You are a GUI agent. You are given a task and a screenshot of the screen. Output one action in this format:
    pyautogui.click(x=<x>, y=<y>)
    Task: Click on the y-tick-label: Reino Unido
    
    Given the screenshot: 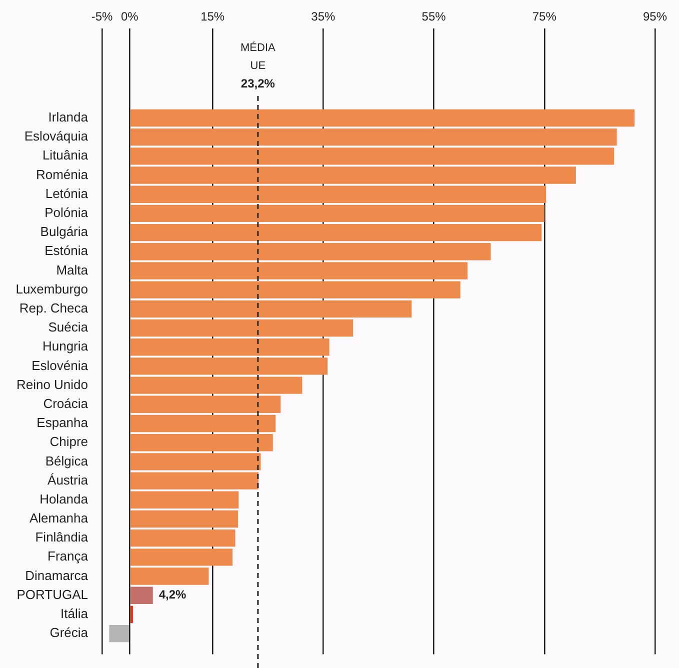 What is the action you would take?
    pyautogui.click(x=52, y=384)
    